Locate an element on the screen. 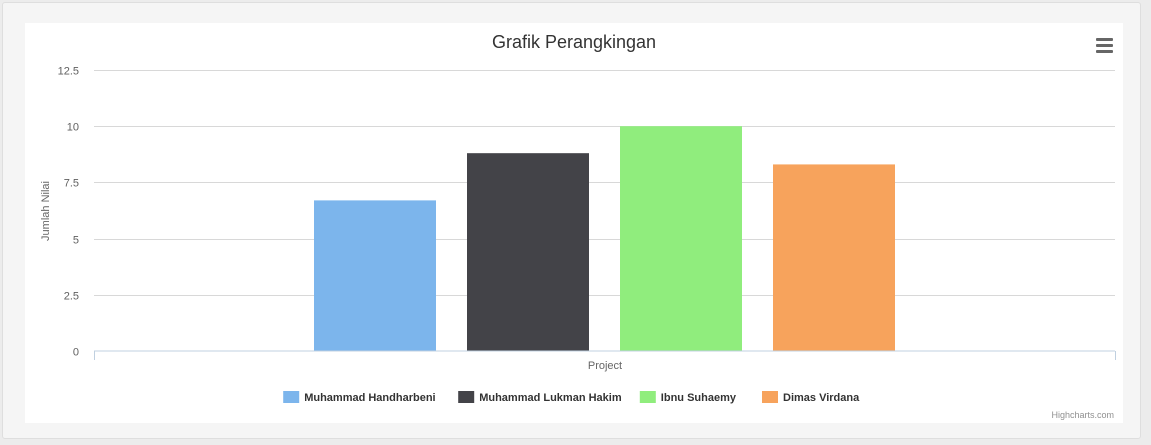 This screenshot has height=445, width=1151. bar-muhammad-handharbeni is located at coordinates (375, 275).